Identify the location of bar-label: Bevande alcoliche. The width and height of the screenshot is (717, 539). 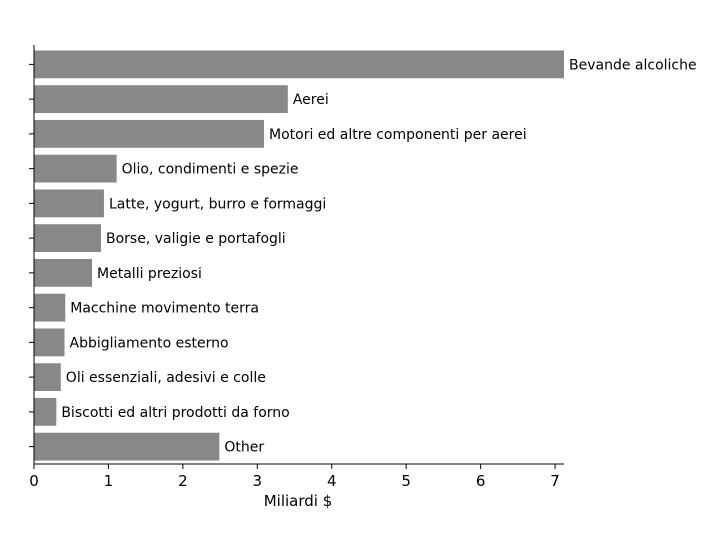
(633, 65).